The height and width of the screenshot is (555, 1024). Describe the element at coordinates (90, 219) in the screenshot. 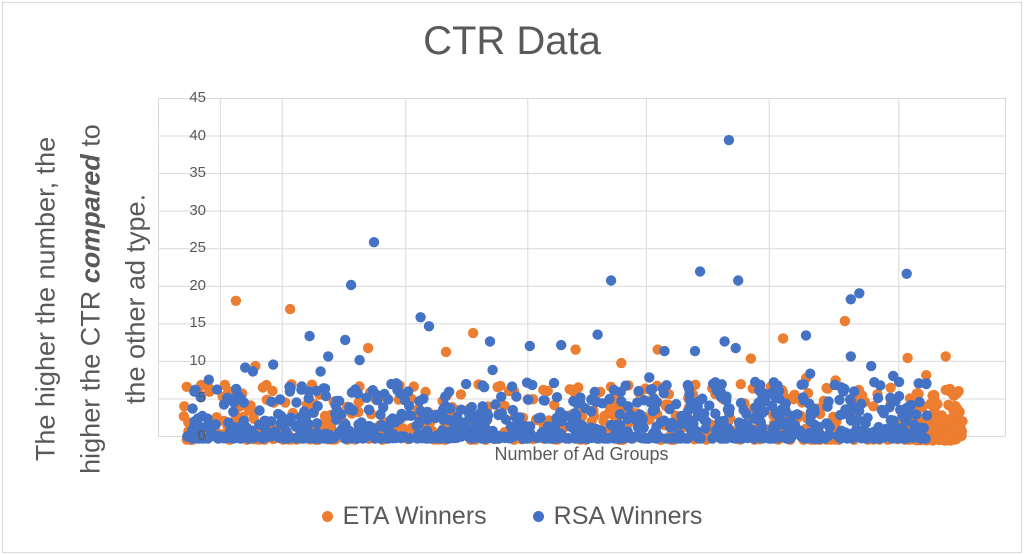

I see `annotation-emphasis-text: compared` at that location.